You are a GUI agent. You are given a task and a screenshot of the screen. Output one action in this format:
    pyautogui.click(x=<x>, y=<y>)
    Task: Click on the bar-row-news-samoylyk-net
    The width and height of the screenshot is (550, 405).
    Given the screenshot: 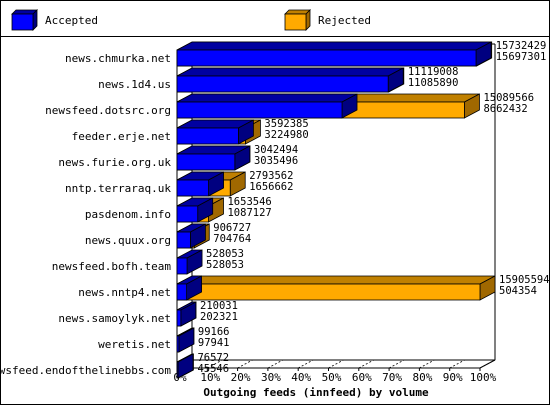 What is the action you would take?
    pyautogui.click(x=186, y=314)
    